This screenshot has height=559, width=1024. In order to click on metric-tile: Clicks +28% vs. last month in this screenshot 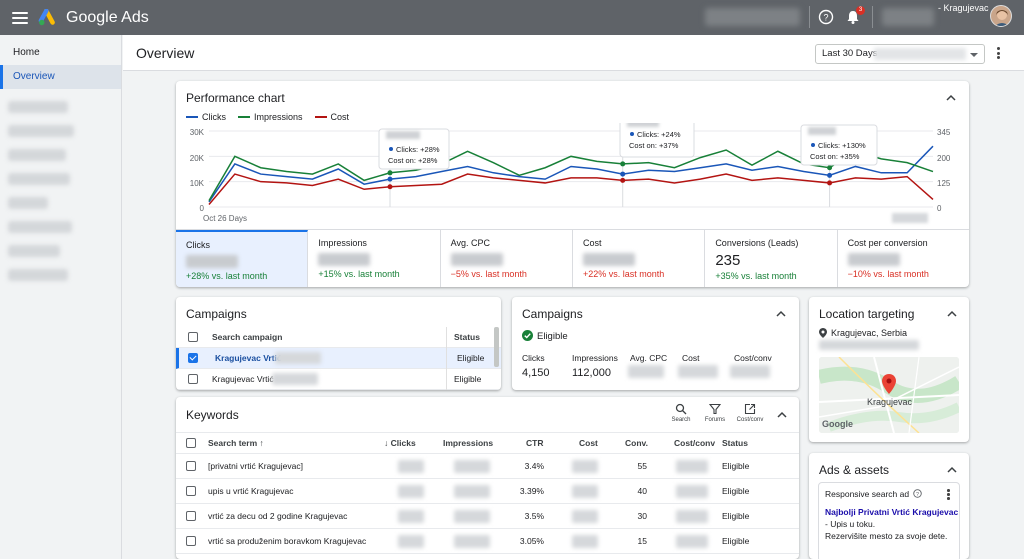, I will do `click(242, 258)`.